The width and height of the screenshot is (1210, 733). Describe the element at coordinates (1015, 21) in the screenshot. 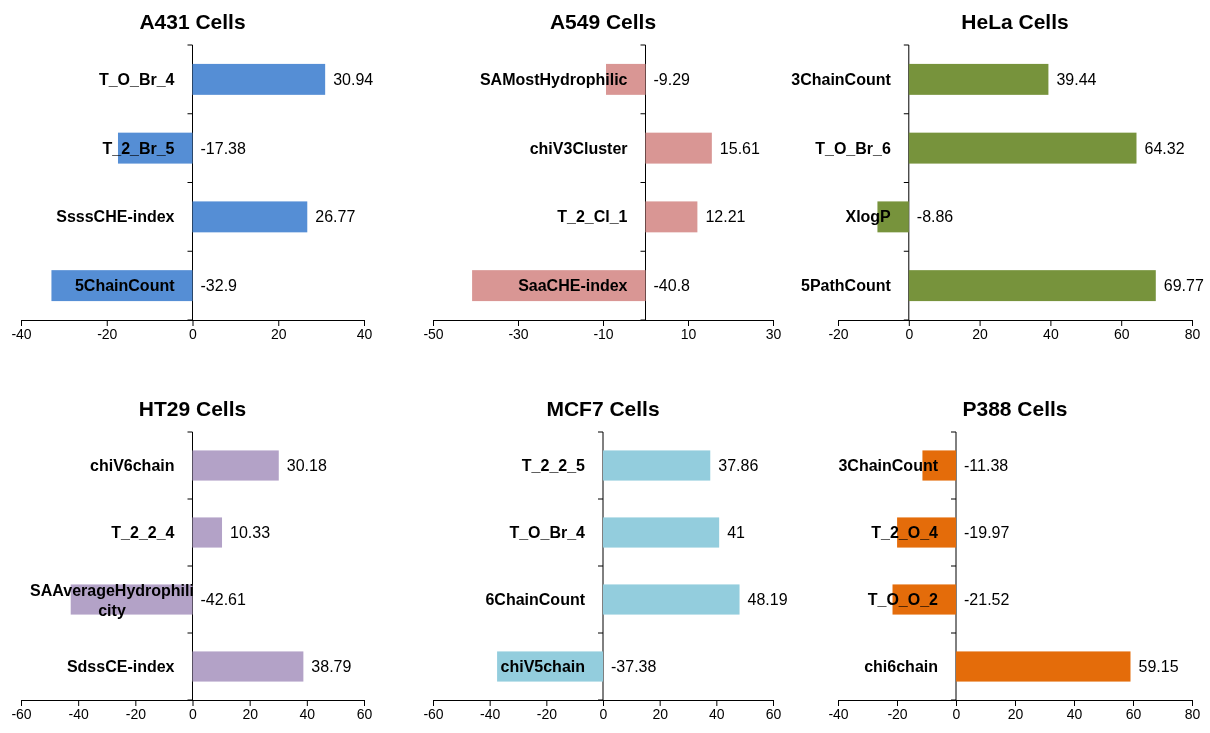

I see `chart-title: HeLa Cells` at that location.